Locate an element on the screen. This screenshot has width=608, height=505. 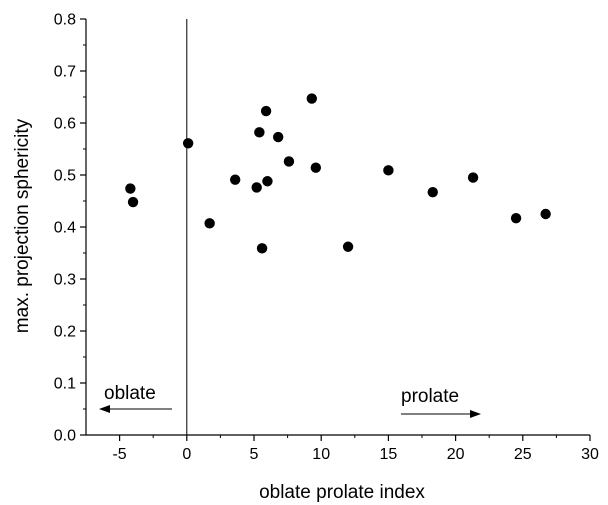
y-axis-title: max. projection sphericity is located at coordinates (22, 225).